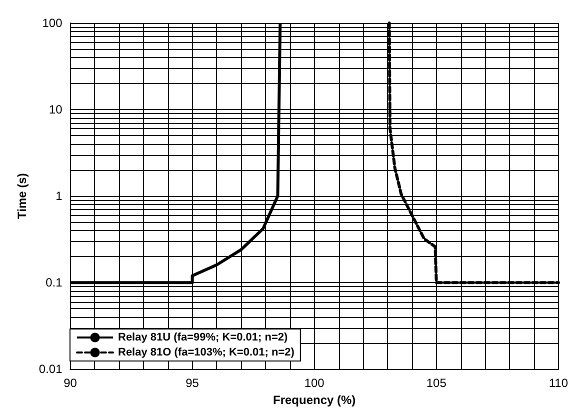 The width and height of the screenshot is (579, 419). Describe the element at coordinates (314, 400) in the screenshot. I see `x-axis-title: Frequency (%)` at that location.